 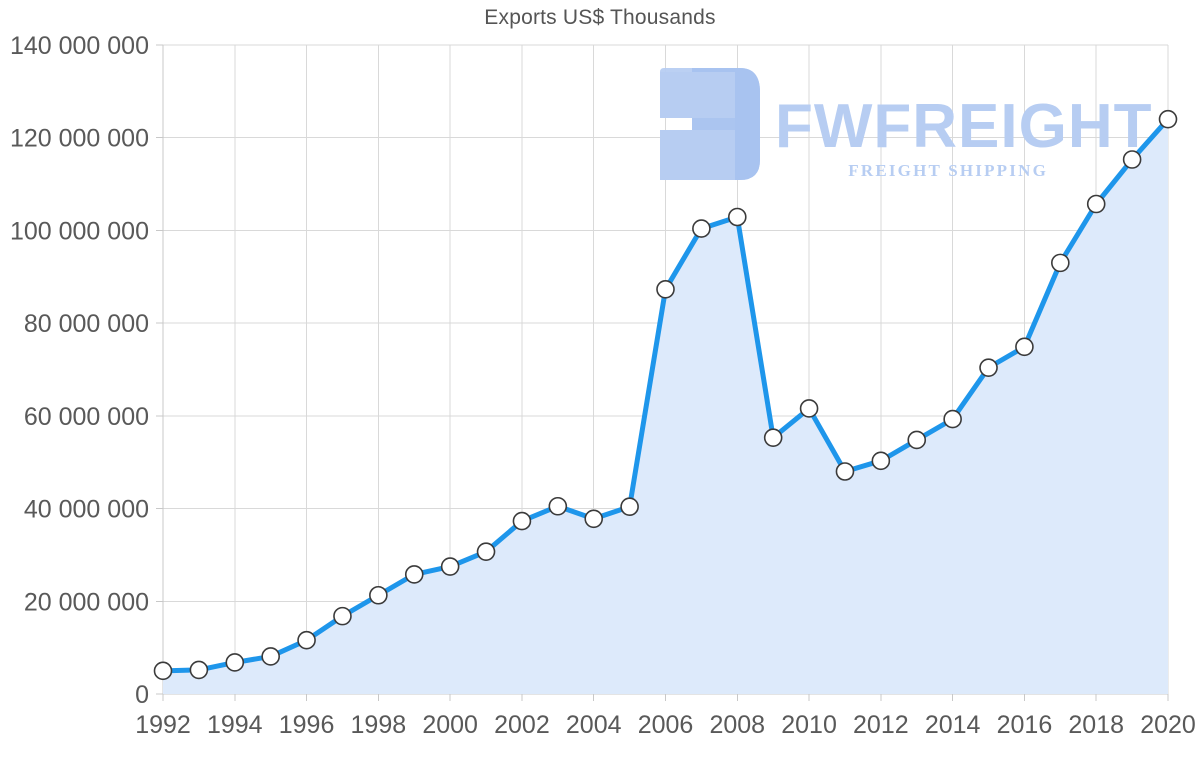 What do you see at coordinates (964, 126) in the screenshot?
I see `watermark-brand-text: FWFREIGHT` at bounding box center [964, 126].